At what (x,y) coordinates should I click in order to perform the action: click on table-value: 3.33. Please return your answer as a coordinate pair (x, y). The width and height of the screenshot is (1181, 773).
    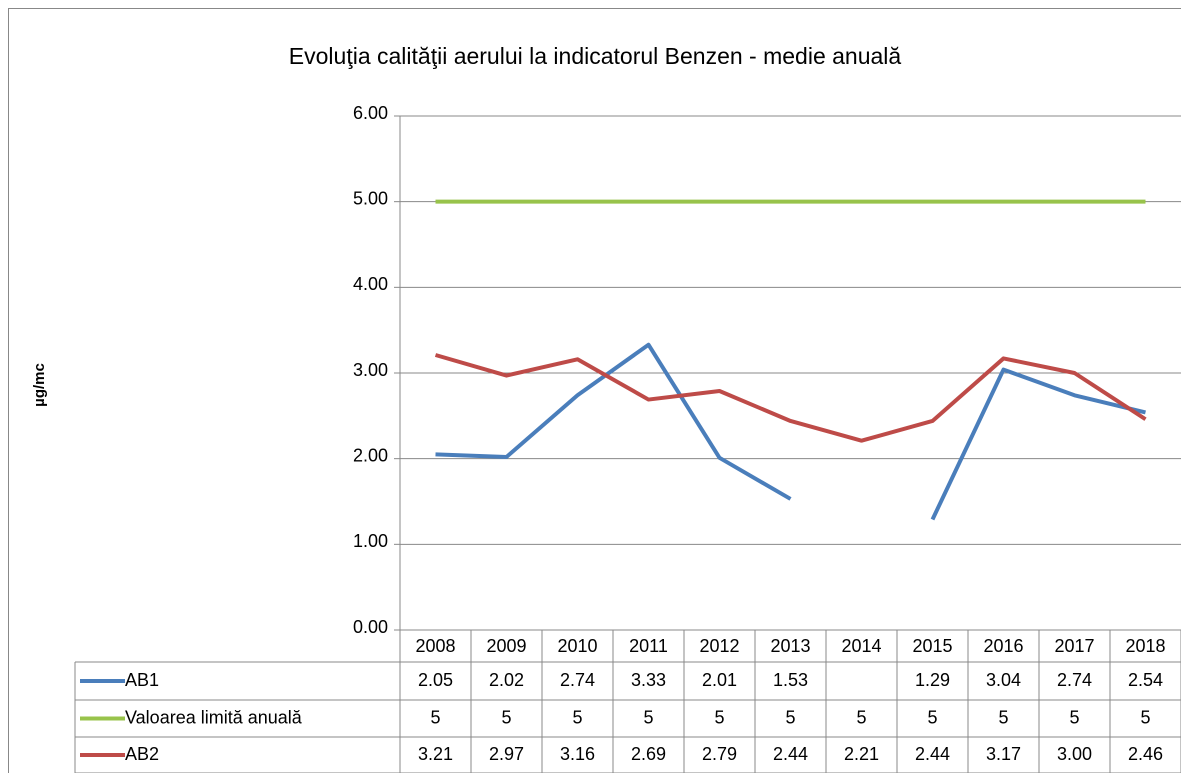
    Looking at the image, I should click on (648, 680).